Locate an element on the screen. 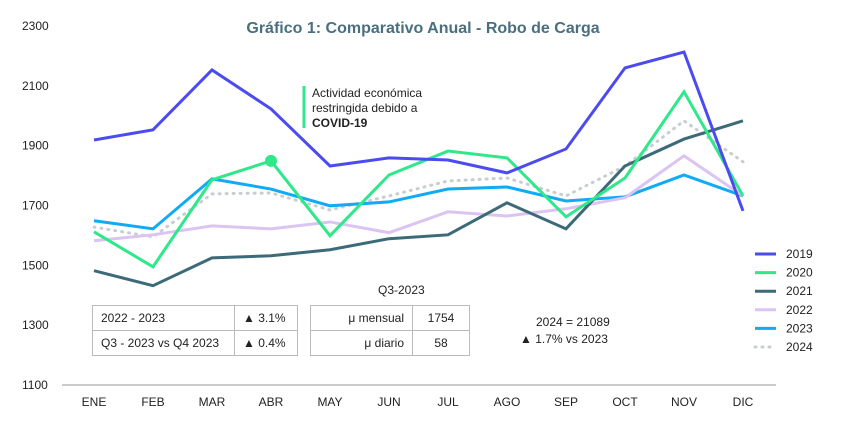 This screenshot has width=844, height=428. legend-label-2024: 2024 is located at coordinates (799, 347).